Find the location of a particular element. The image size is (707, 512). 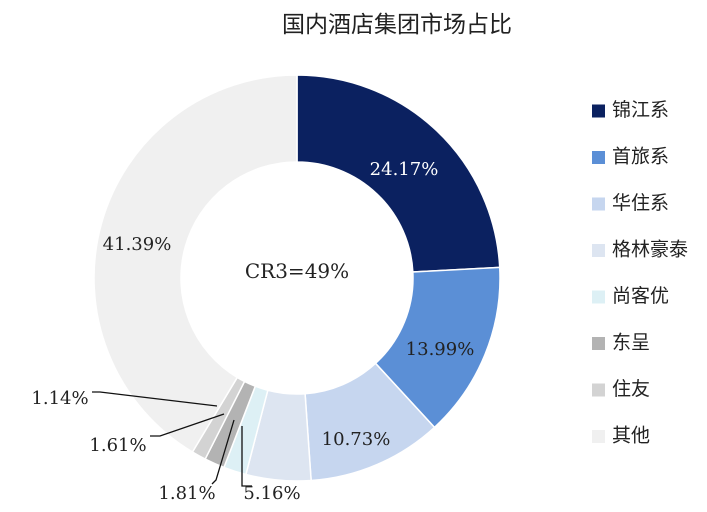

legend-item-华住系: 华住系 is located at coordinates (630, 203).